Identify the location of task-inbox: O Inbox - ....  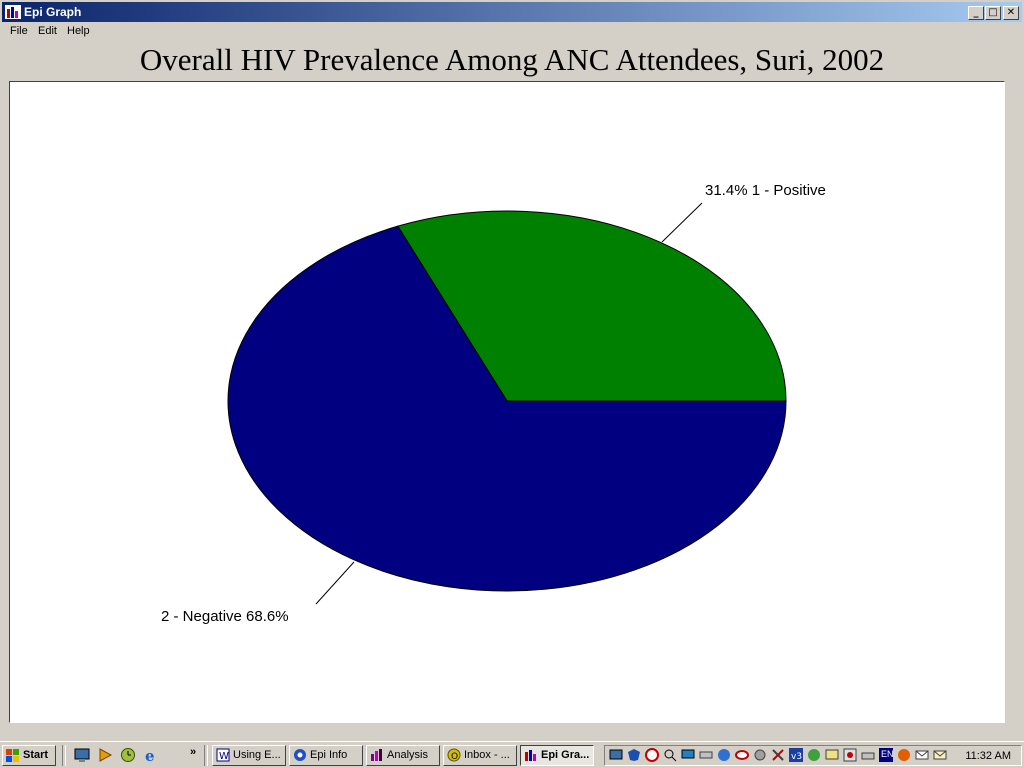
(480, 755).